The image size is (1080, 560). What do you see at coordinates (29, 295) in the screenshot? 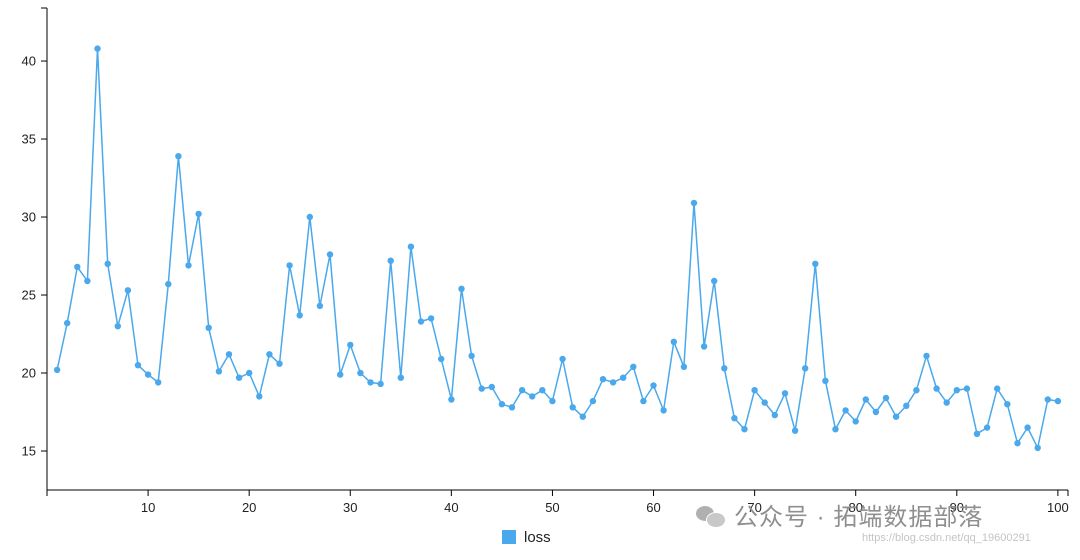
I see `y-tick-label: 25` at bounding box center [29, 295].